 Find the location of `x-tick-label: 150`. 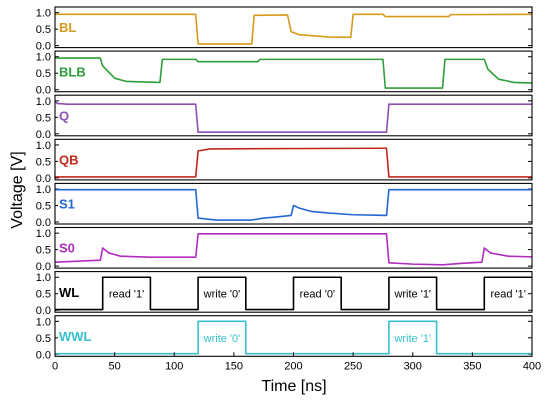

x-tick-label: 150 is located at coordinates (234, 366).